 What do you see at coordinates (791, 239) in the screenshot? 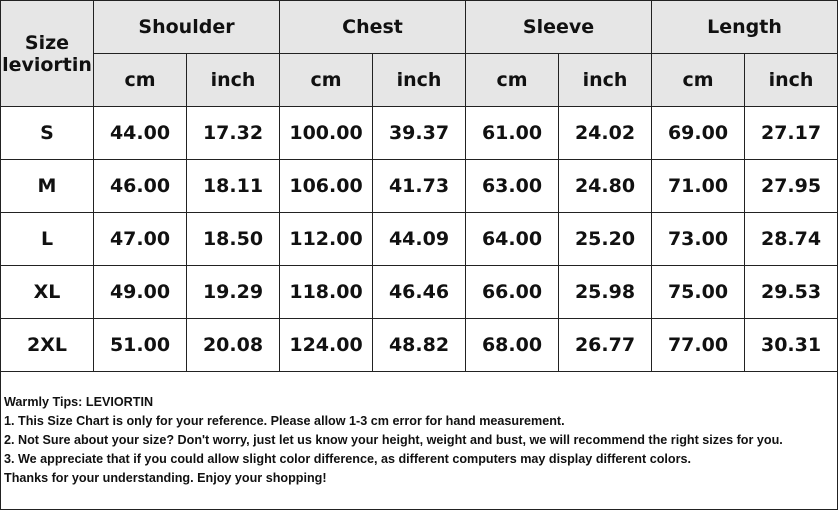
I see `value-cell: 28.74` at bounding box center [791, 239].